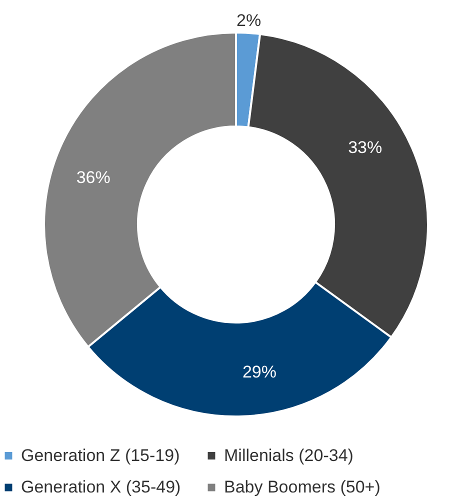 This screenshot has width=472, height=502. Describe the element at coordinates (289, 455) in the screenshot. I see `legend-label: Millenials (20-34)` at that location.